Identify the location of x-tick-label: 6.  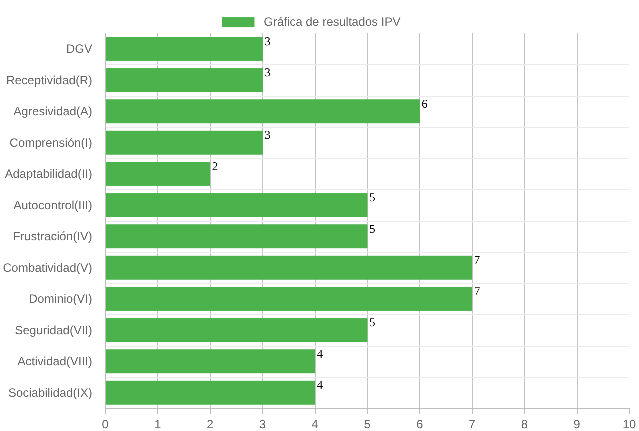
(420, 424).